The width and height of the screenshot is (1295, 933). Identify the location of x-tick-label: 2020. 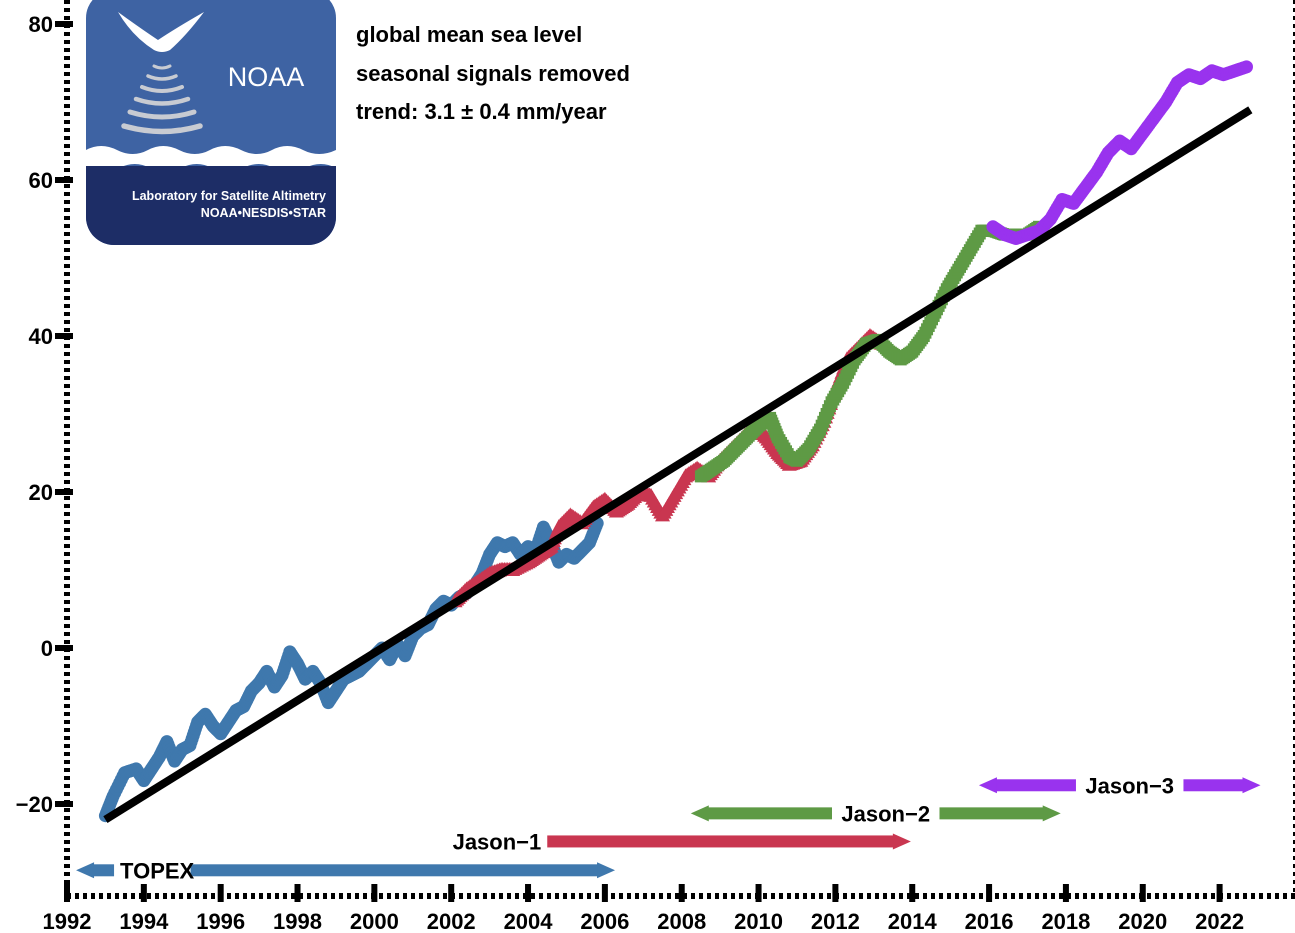
(1142, 921).